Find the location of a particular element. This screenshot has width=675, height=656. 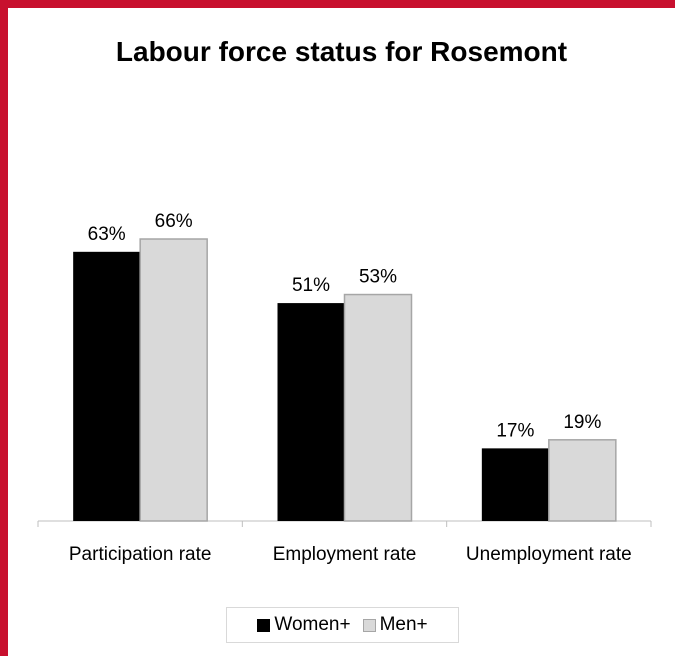

category-label: Employment rate is located at coordinates (345, 554).